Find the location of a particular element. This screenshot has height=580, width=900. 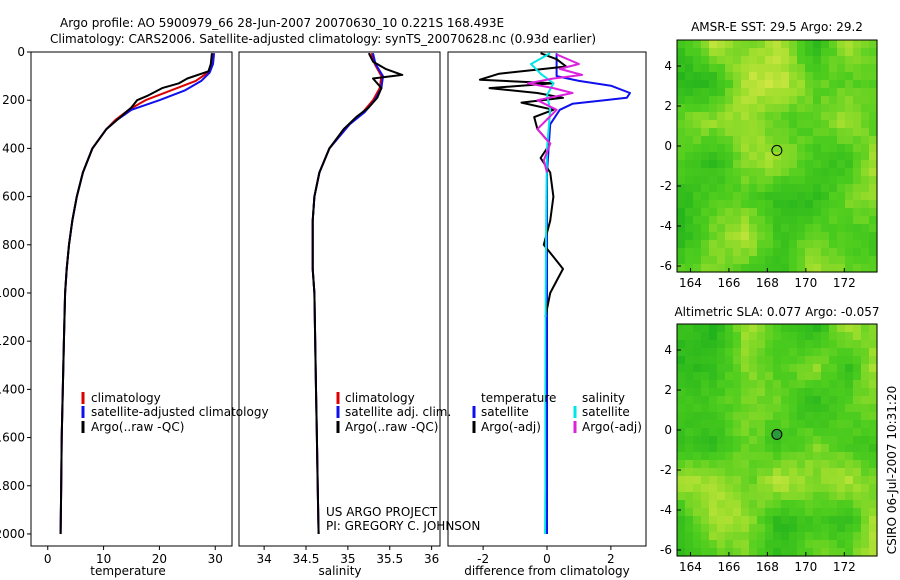

salinity-xtick-label: 34 is located at coordinates (263, 559).